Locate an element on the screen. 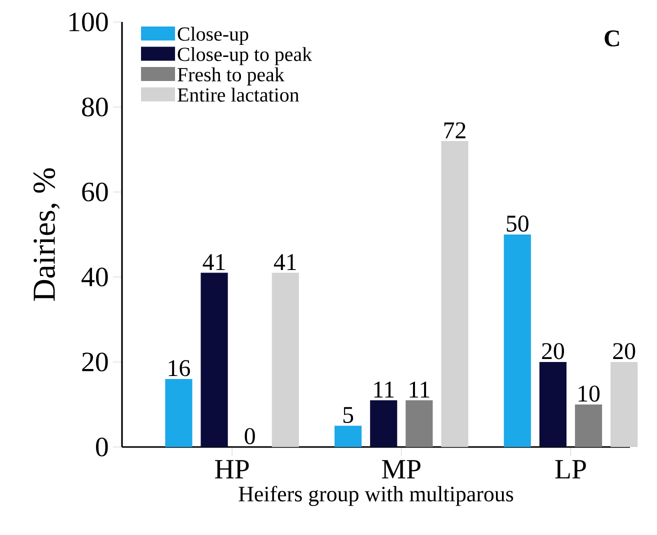  data-label: 10 is located at coordinates (589, 394).